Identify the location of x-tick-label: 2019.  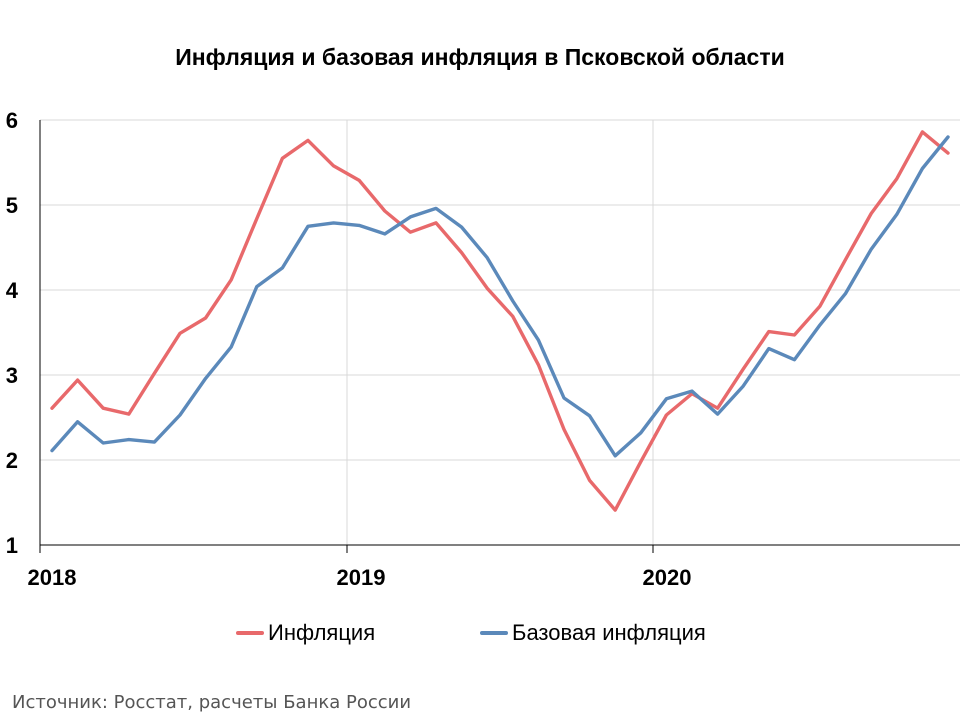
(361, 577).